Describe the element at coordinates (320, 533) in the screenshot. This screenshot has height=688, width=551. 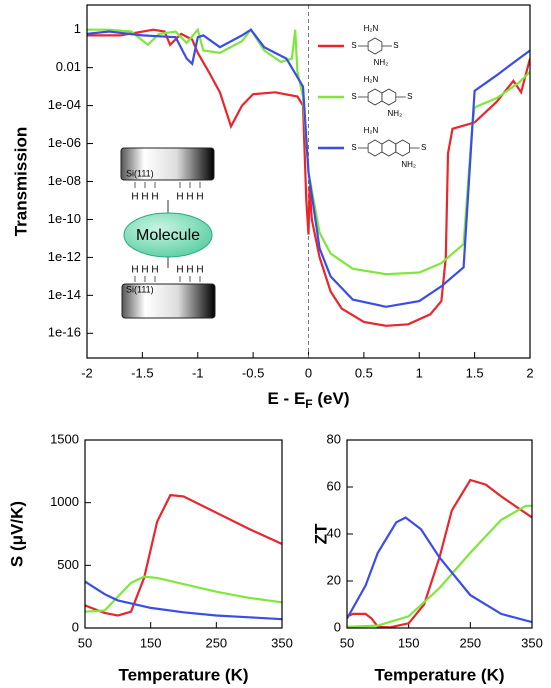
I see `y-axis-label: ZT` at that location.